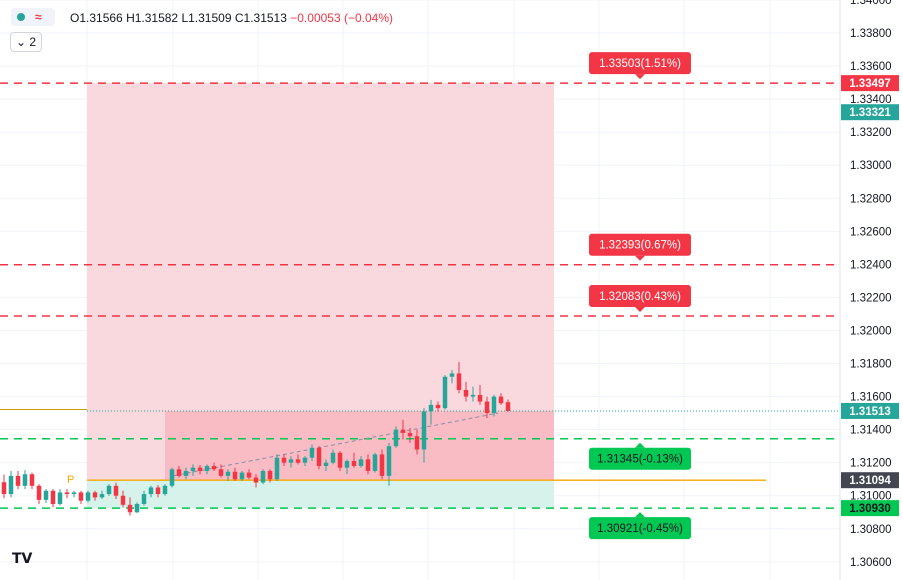  Describe the element at coordinates (96, 18) in the screenshot. I see `ohlc-open: O1.31566` at that location.